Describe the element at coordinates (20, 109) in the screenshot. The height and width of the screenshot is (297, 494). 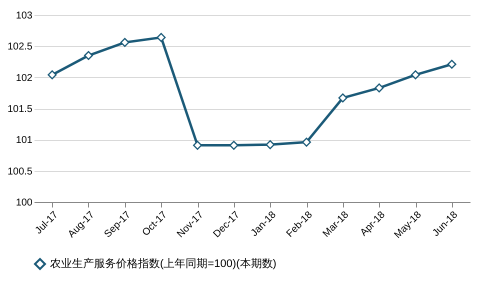
I see `y-tick-label: 101.5` at that location.